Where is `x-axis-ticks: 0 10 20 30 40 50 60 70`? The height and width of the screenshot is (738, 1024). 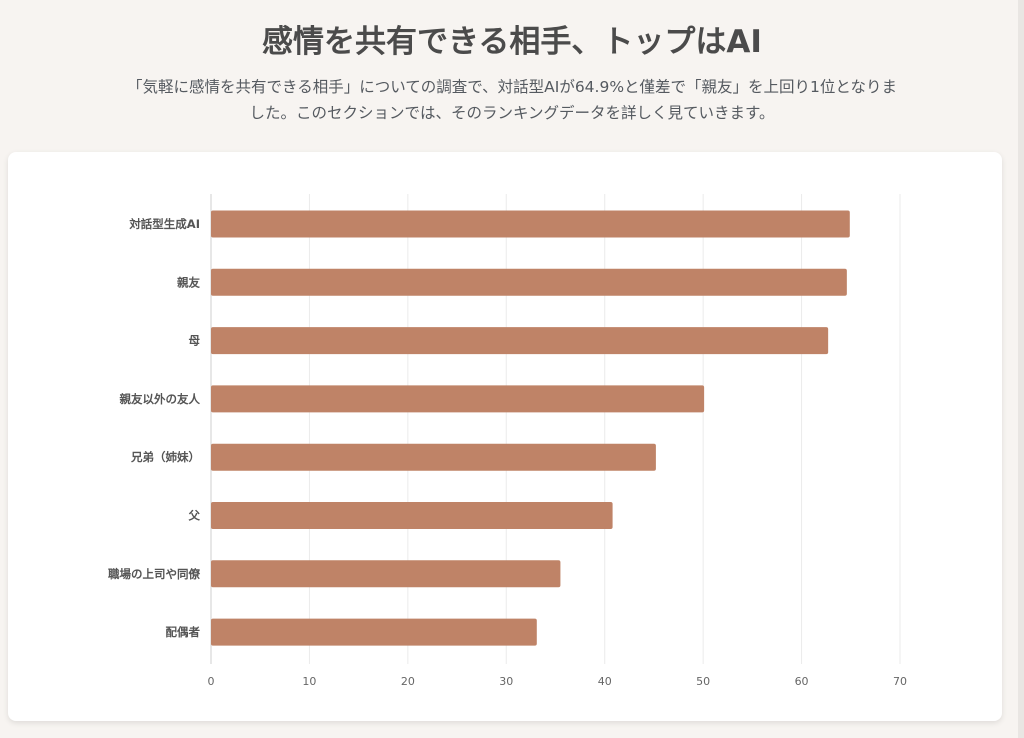
x-axis-ticks: 0 10 20 30 40 50 60 70 is located at coordinates (558, 681).